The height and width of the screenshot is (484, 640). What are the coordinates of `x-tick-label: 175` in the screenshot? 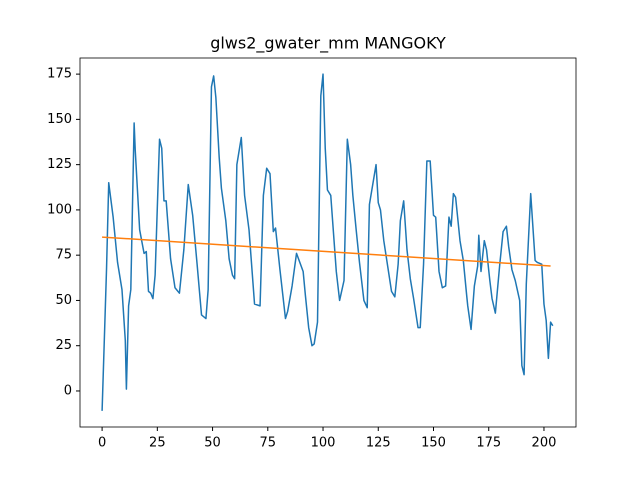 It's located at (488, 443).